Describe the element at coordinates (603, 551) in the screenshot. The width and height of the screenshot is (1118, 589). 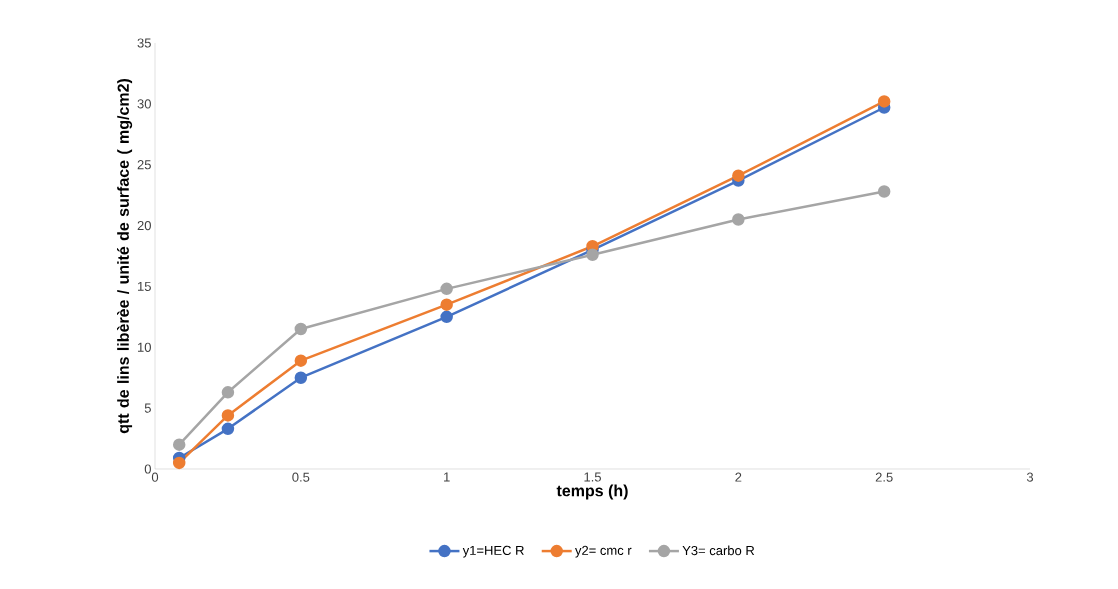
I see `legend-label: y2= cmc r` at that location.